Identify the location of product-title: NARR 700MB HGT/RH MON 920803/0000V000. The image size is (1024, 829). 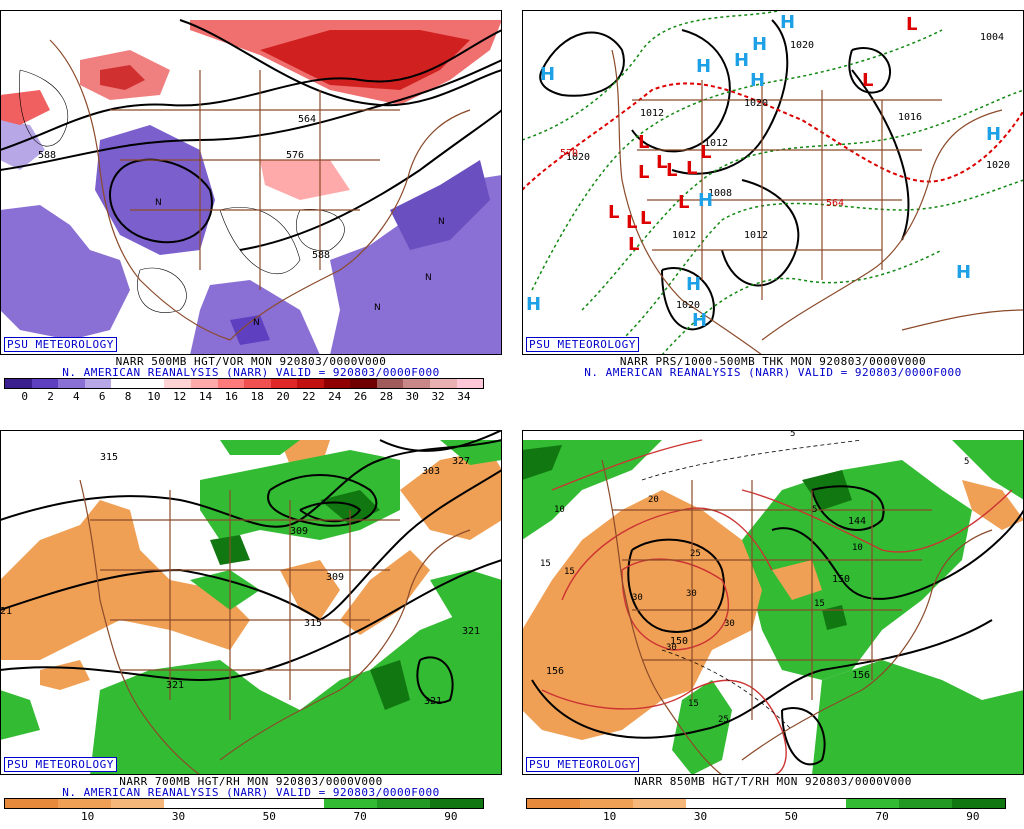
(251, 781).